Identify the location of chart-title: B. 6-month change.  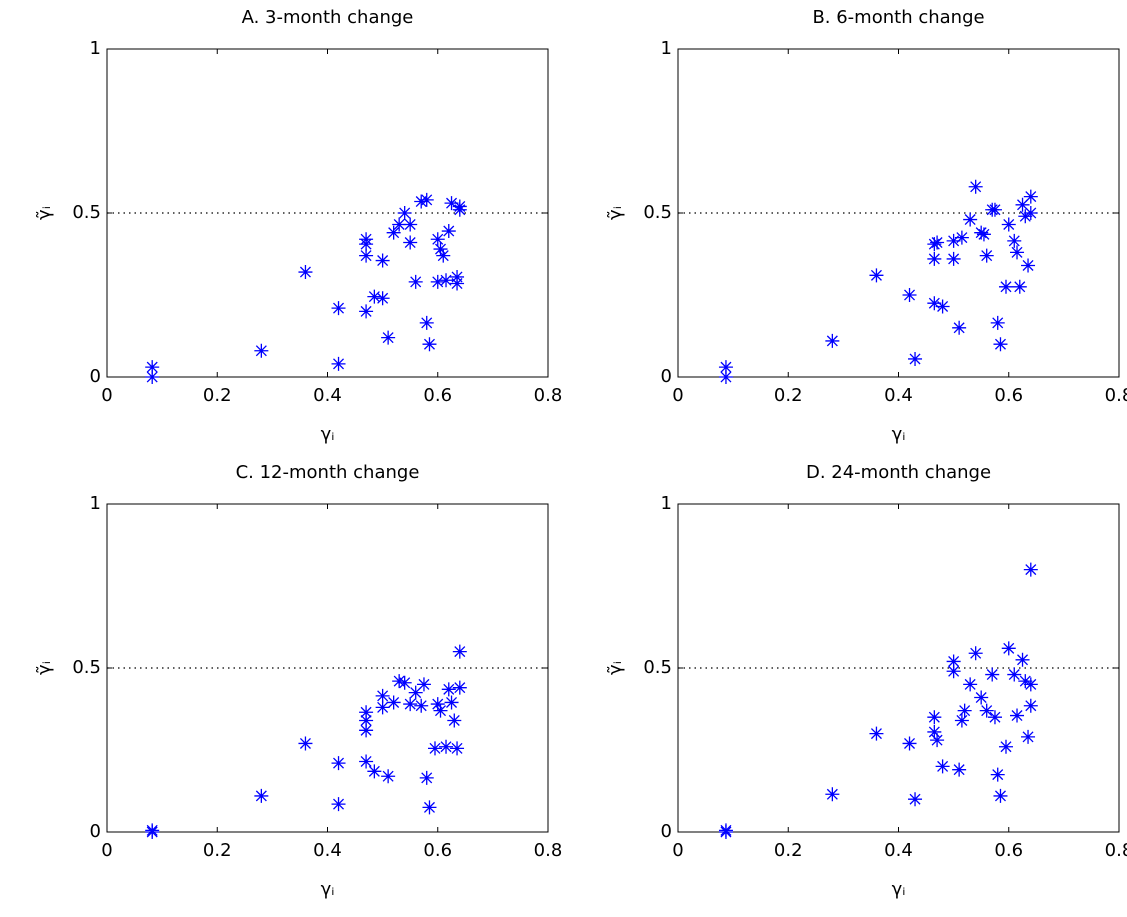
(898, 17).